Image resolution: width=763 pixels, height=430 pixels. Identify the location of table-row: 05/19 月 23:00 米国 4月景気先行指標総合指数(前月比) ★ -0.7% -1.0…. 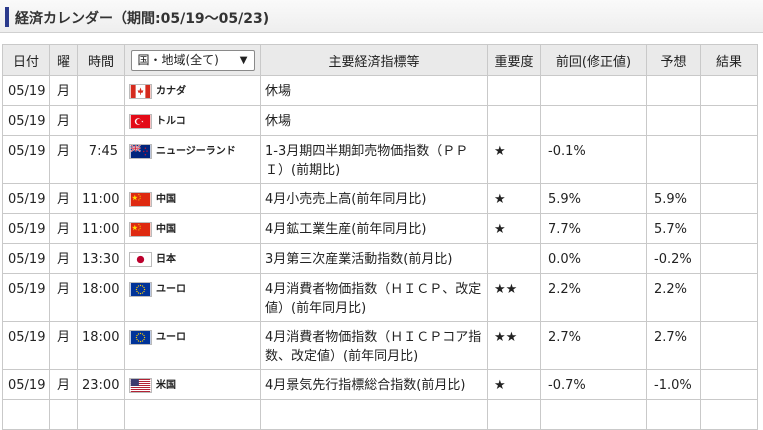
(380, 384).